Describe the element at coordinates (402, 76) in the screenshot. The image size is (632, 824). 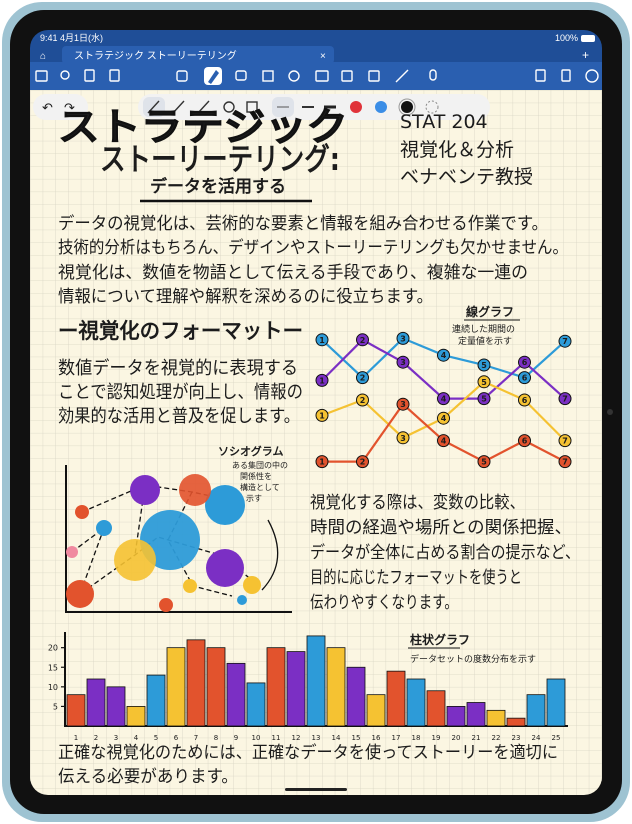
I see `laser-button` at that location.